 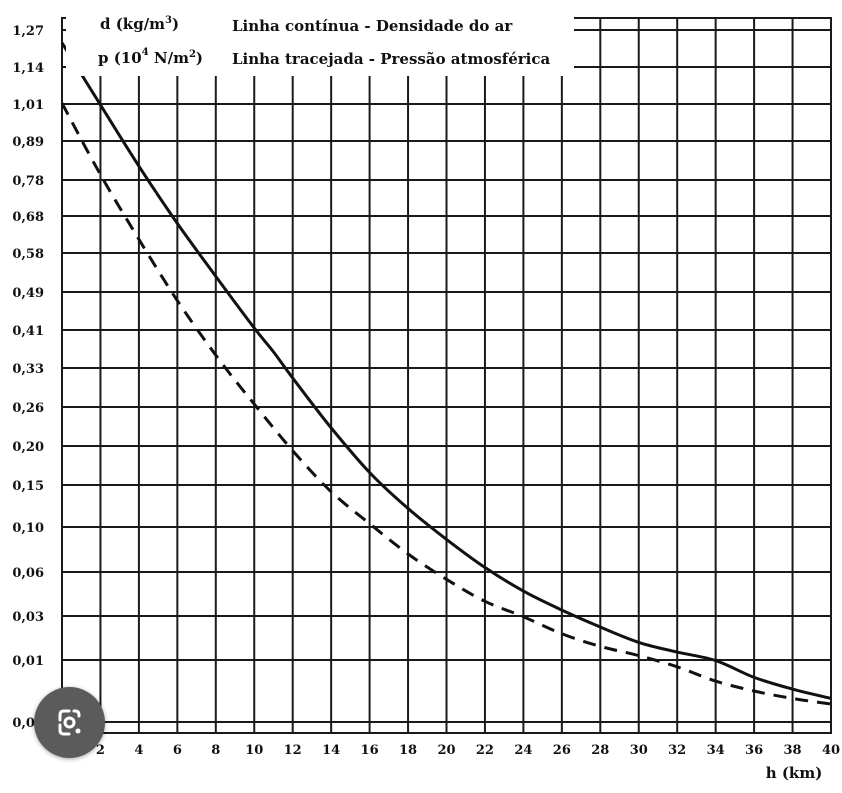 What do you see at coordinates (215, 750) in the screenshot?
I see `x-tick-label: 8` at bounding box center [215, 750].